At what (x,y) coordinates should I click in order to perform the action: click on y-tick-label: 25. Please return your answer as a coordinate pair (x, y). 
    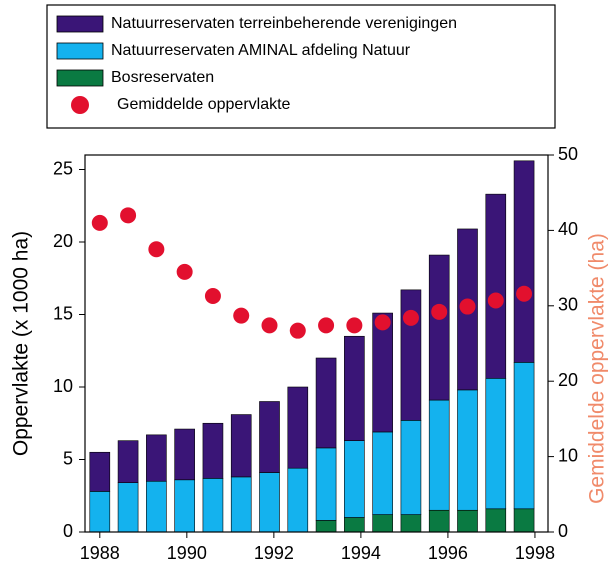
    Looking at the image, I should click on (63, 168).